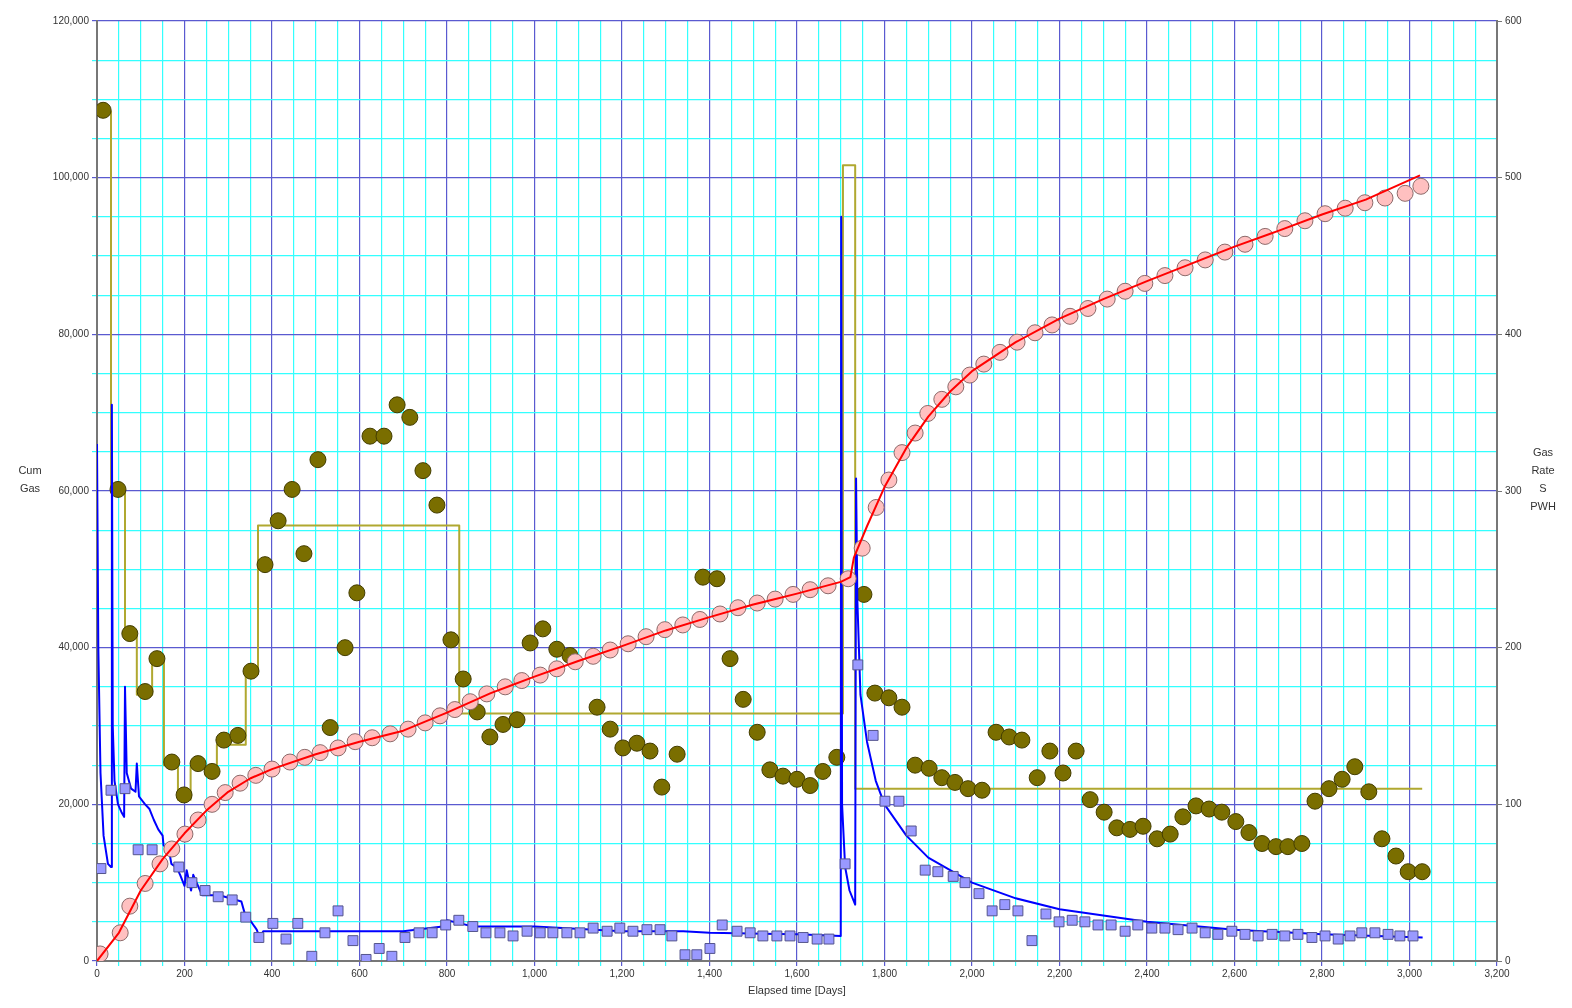 The height and width of the screenshot is (1008, 1572). What do you see at coordinates (272, 973) in the screenshot?
I see `x-tick-label: 400` at bounding box center [272, 973].